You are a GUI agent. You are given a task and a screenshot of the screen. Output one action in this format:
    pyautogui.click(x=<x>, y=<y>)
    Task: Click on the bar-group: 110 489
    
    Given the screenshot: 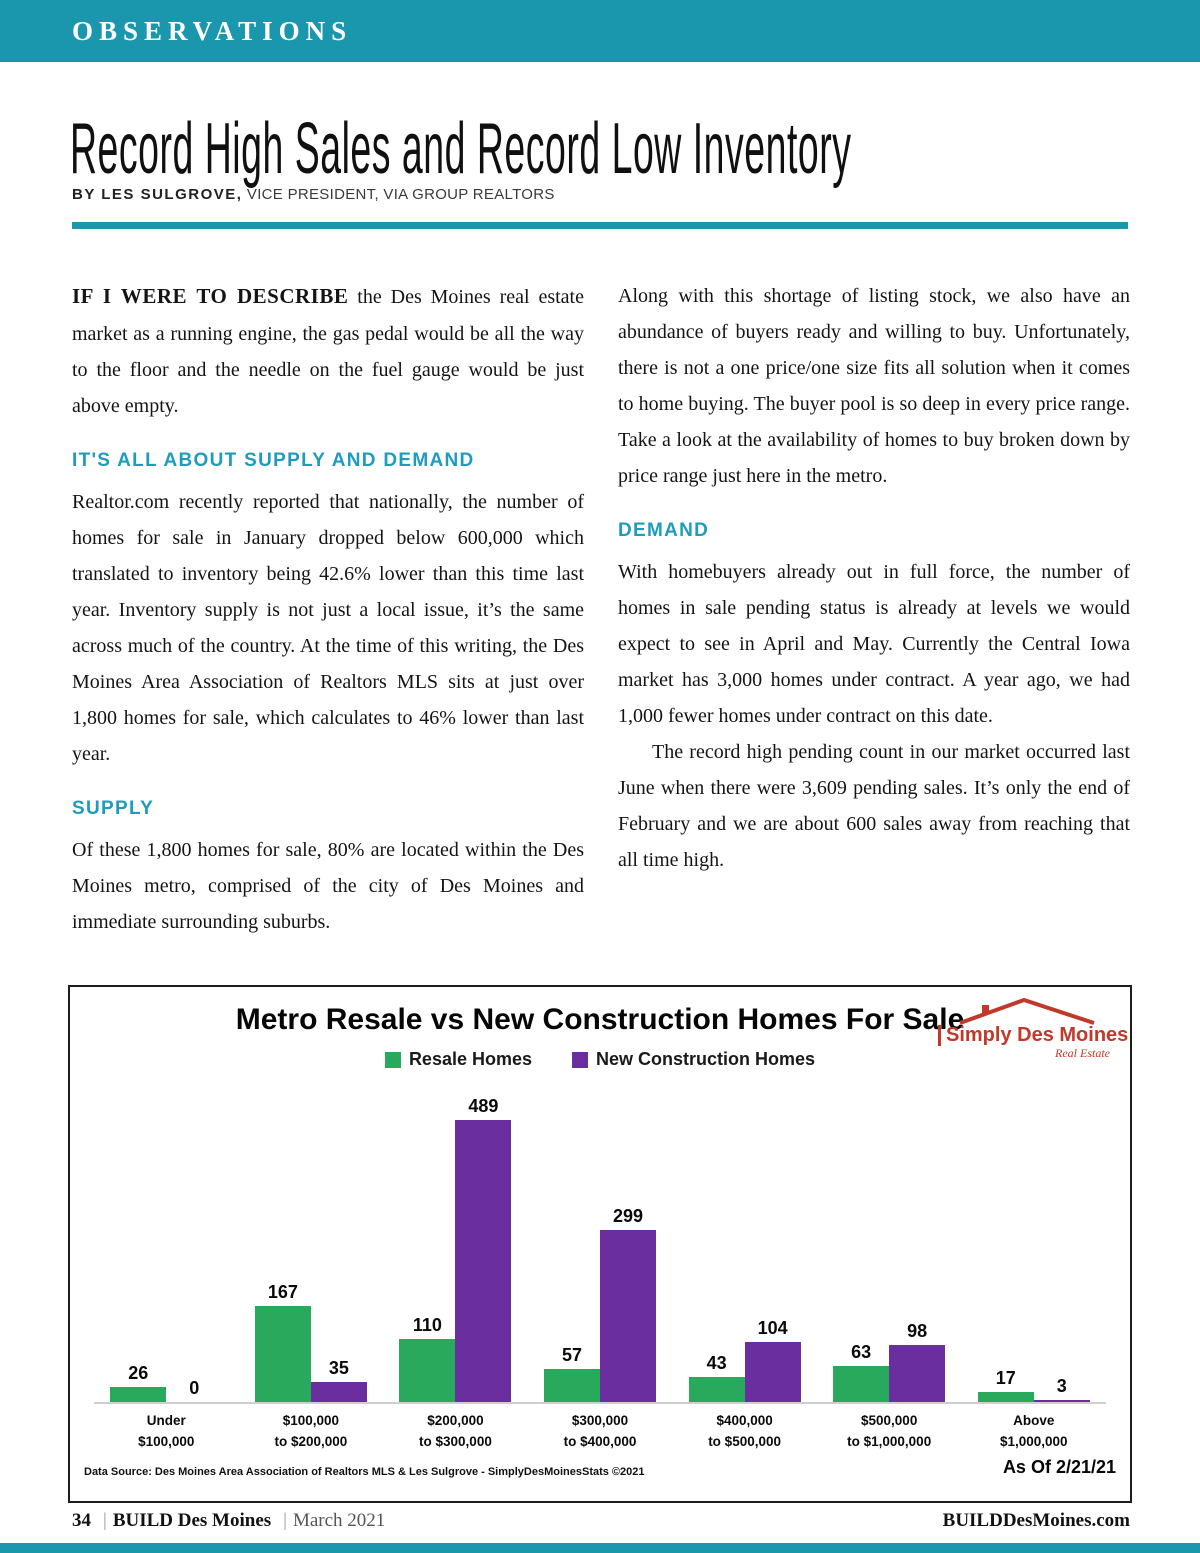 What is the action you would take?
    pyautogui.click(x=455, y=1249)
    